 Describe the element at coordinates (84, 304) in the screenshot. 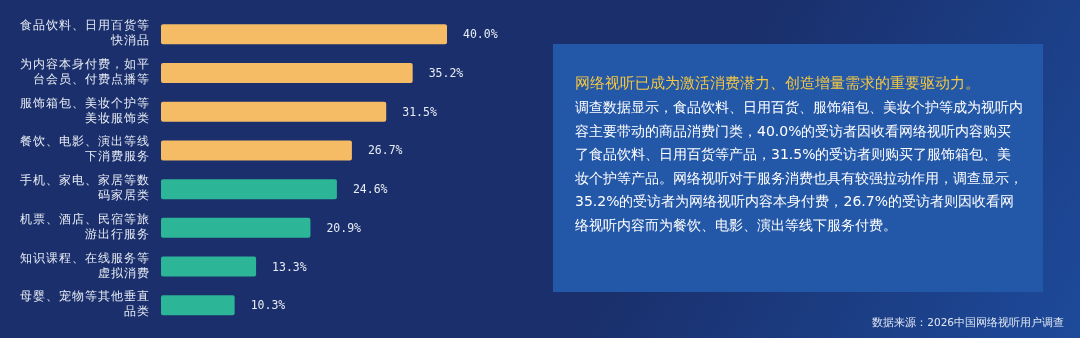

I see `y-tick-label: 母婴、宠物等其他垂直品类` at that location.